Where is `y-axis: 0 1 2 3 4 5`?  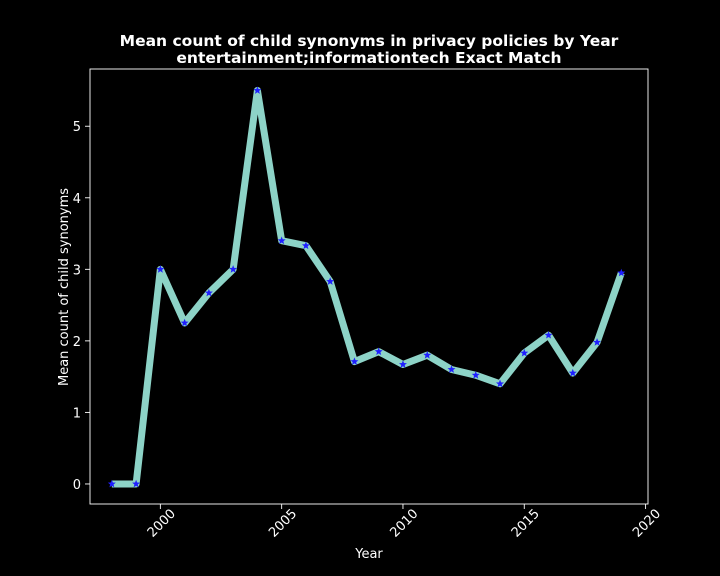 y-axis: 0 1 2 3 4 5 is located at coordinates (81, 306).